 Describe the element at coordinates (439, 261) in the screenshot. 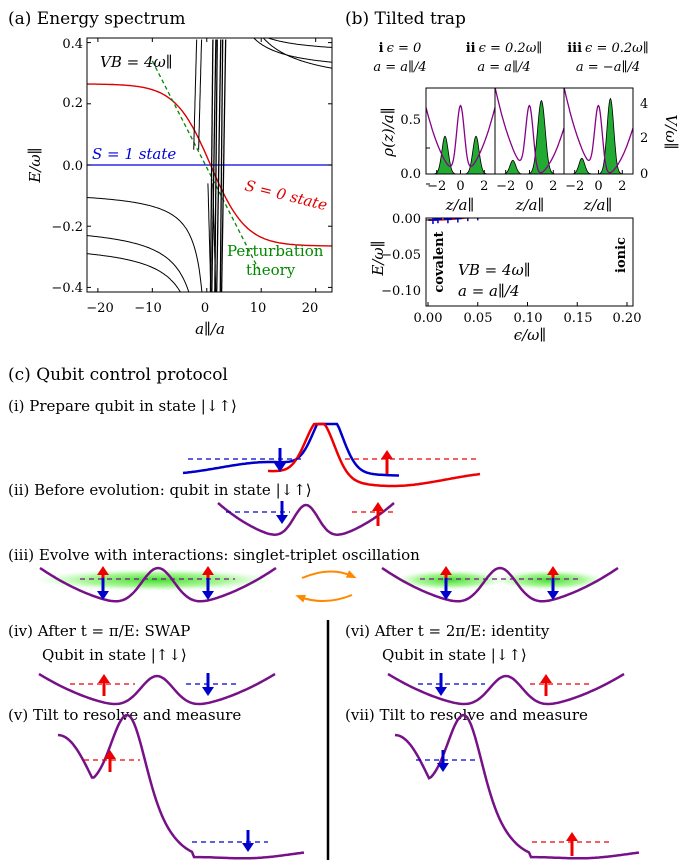

I see `covalent-label: covalent` at that location.